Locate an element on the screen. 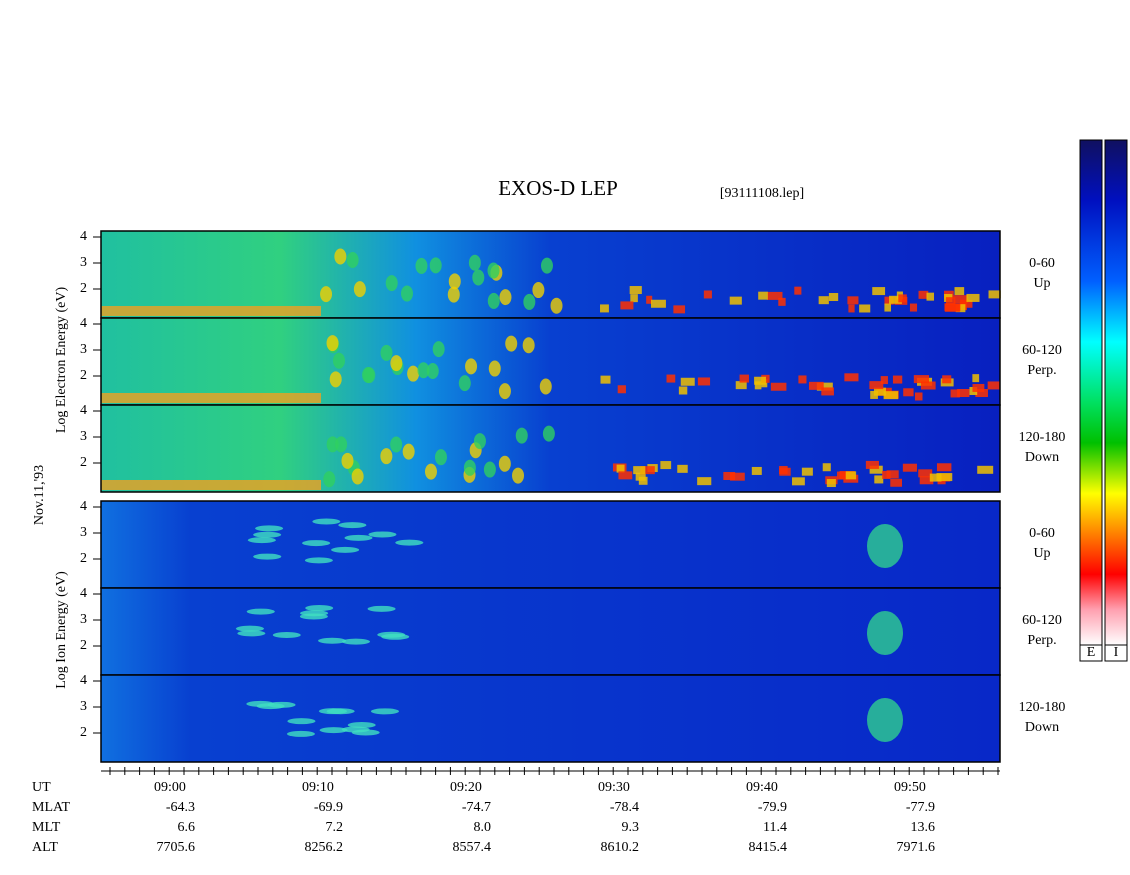 This screenshot has width=1130, height=875. row-value: 7.2 is located at coordinates (335, 827).